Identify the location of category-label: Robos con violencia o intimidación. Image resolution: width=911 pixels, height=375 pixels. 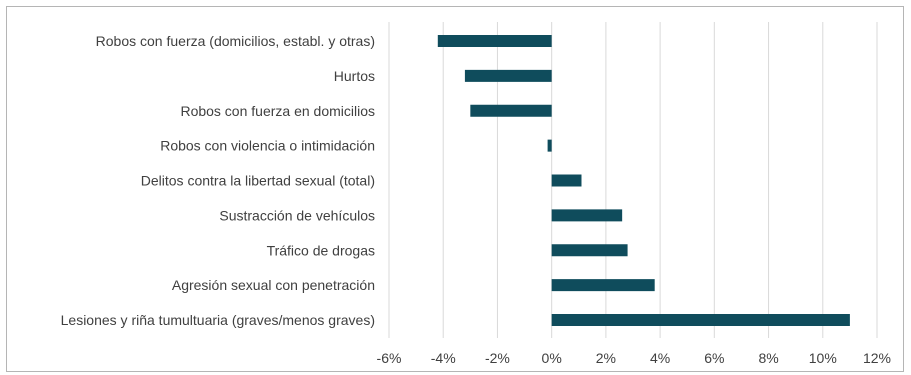
(267, 146).